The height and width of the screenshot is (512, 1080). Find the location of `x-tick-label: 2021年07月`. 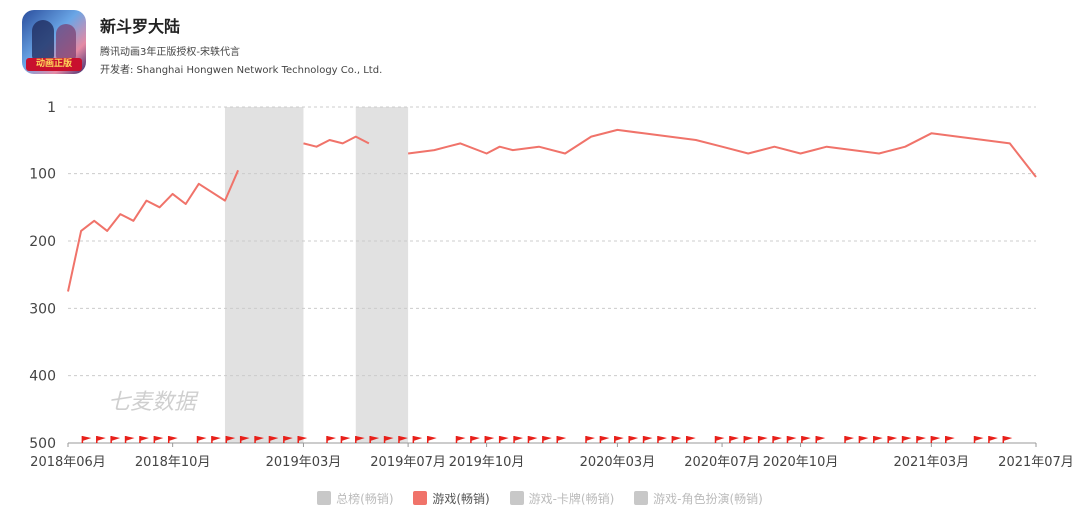

x-tick-label: 2021年07月 is located at coordinates (1036, 462).